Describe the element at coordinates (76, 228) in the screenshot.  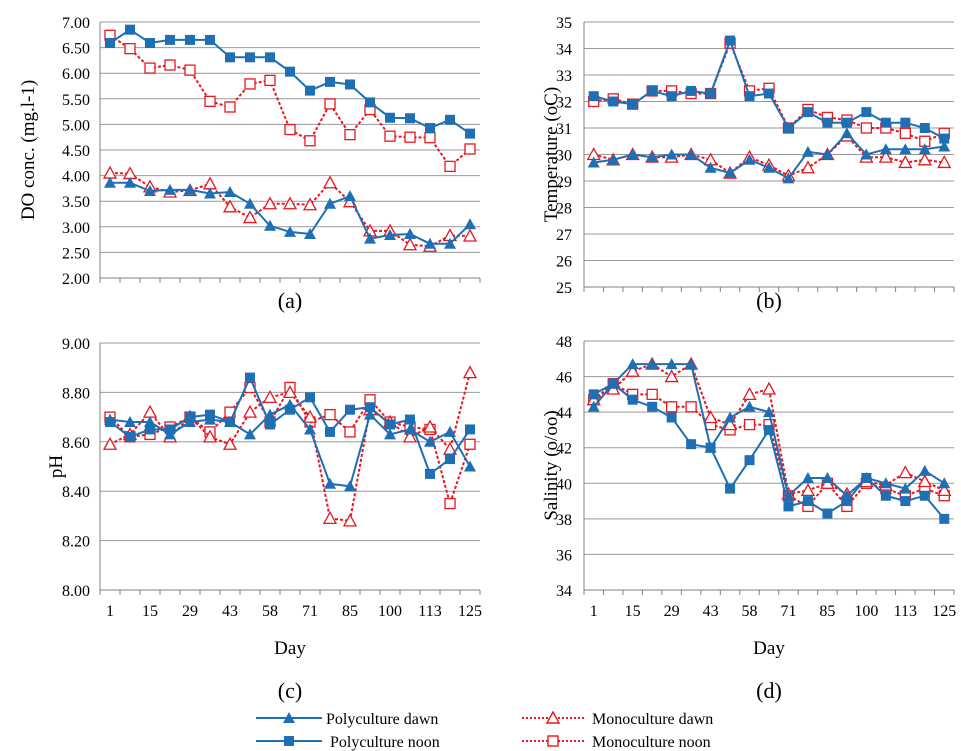
I see `y-tick-label: 3.00` at that location.